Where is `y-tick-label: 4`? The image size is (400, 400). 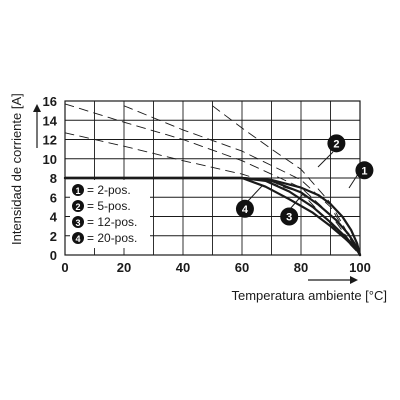
y-tick-label: 4 is located at coordinates (54, 217).